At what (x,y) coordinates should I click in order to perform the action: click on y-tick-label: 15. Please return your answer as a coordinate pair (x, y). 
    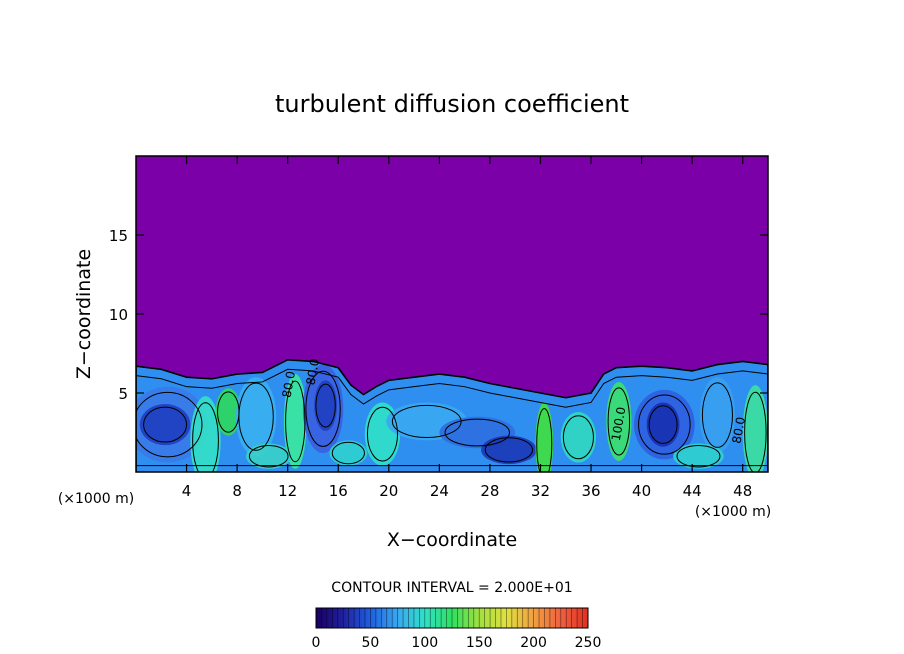
    Looking at the image, I should click on (118, 236).